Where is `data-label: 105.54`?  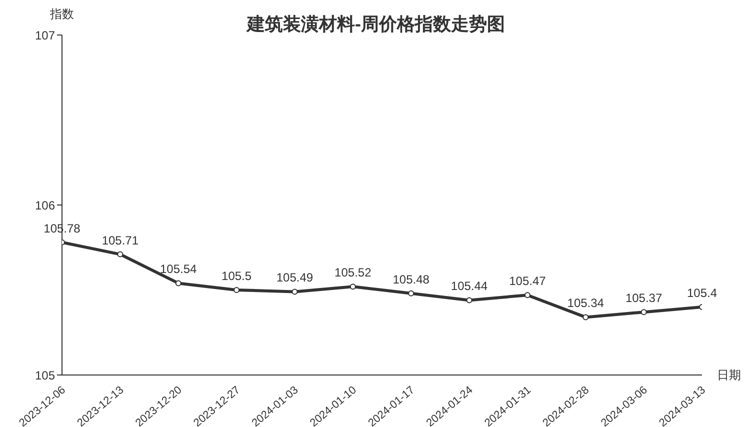
data-label: 105.54 is located at coordinates (179, 269).